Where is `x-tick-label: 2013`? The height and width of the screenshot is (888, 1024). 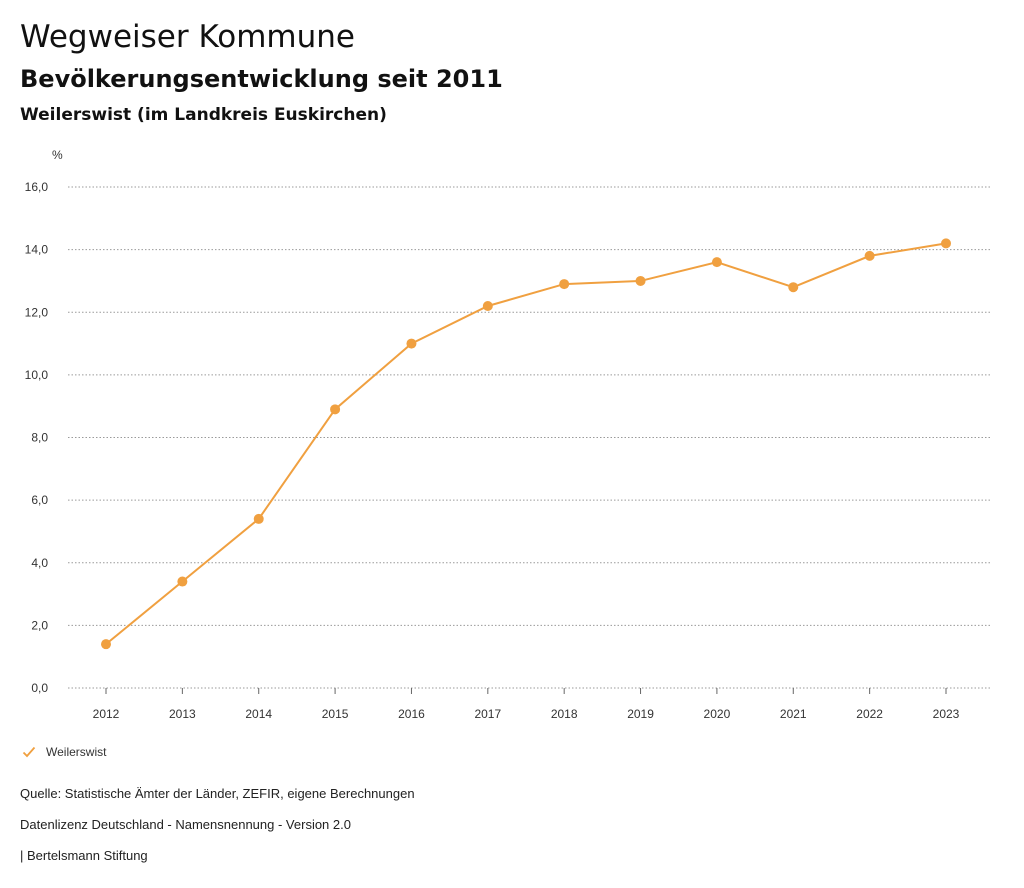 x-tick-label: 2013 is located at coordinates (182, 714).